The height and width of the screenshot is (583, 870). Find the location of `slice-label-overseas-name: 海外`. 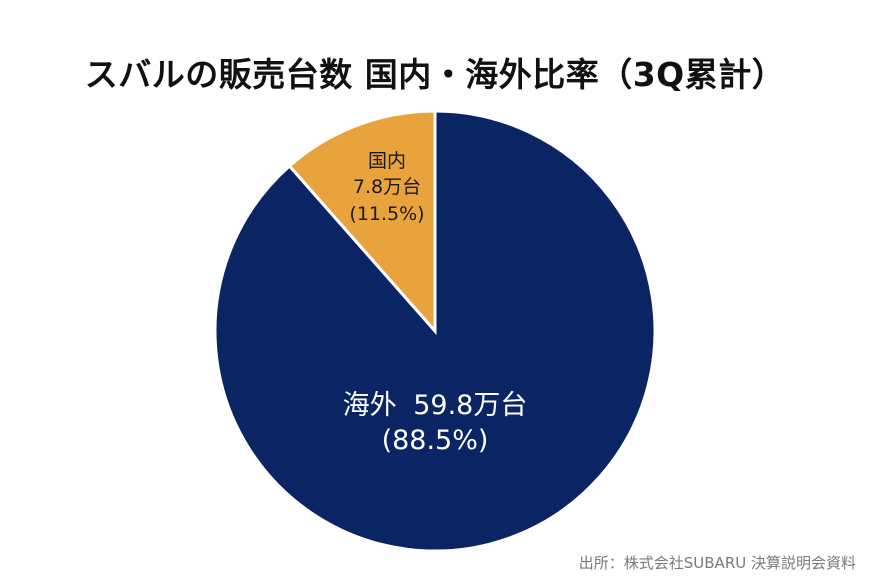

slice-label-overseas-name: 海外 is located at coordinates (370, 405).